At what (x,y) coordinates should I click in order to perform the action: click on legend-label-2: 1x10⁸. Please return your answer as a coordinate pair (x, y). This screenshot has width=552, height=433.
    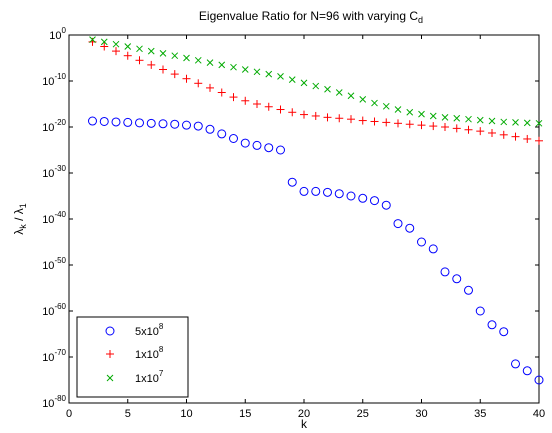
    Looking at the image, I should click on (149, 353).